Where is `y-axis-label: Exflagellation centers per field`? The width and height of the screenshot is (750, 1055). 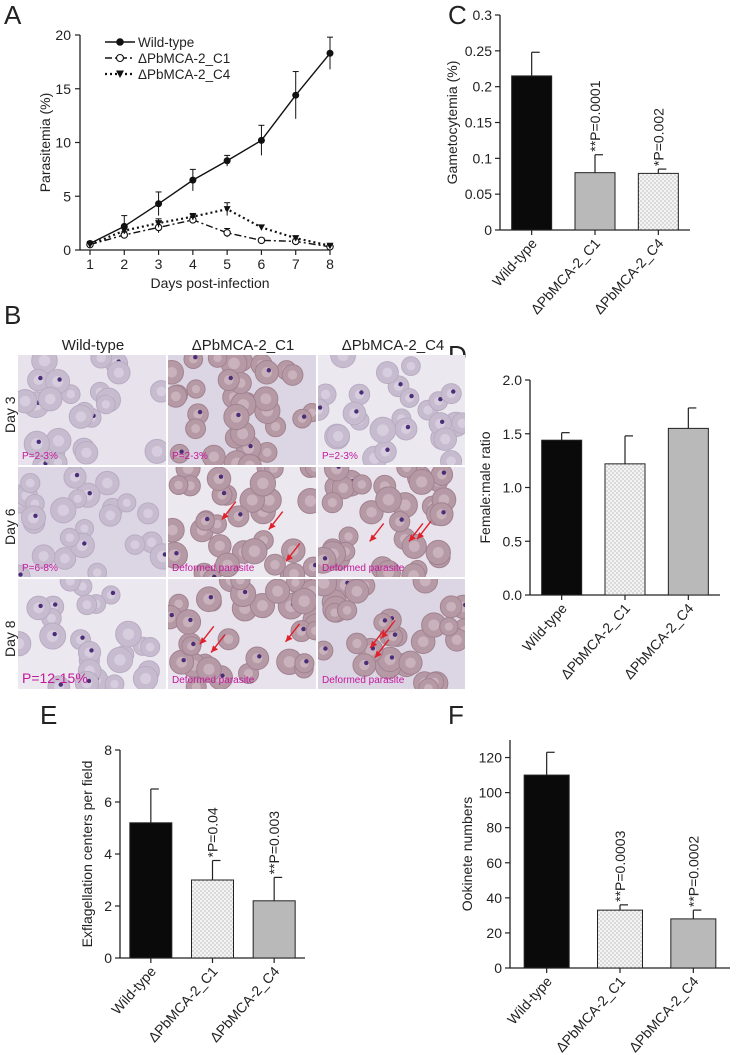
y-axis-label: Exflagellation centers per field is located at coordinates (87, 854).